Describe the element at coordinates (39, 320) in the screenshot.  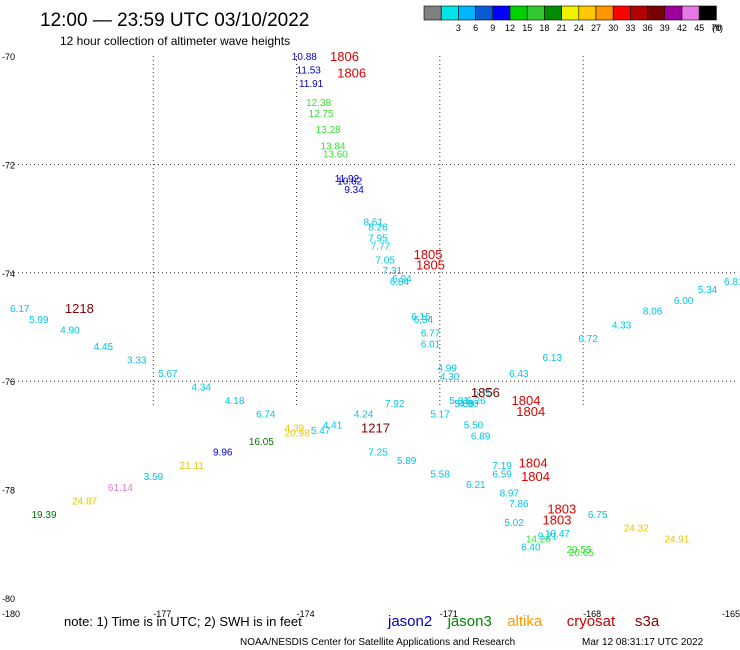
I see `wave-height-label: 5.99` at that location.